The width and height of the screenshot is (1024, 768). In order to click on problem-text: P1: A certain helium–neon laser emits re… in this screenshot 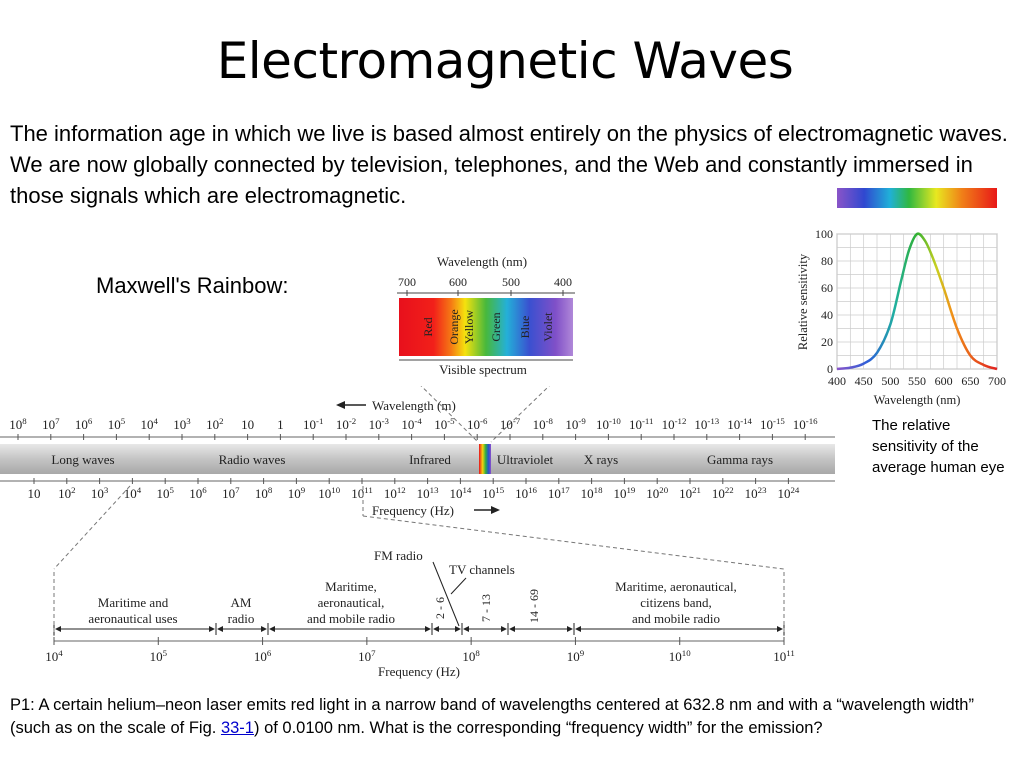, I will do `click(512, 717)`.